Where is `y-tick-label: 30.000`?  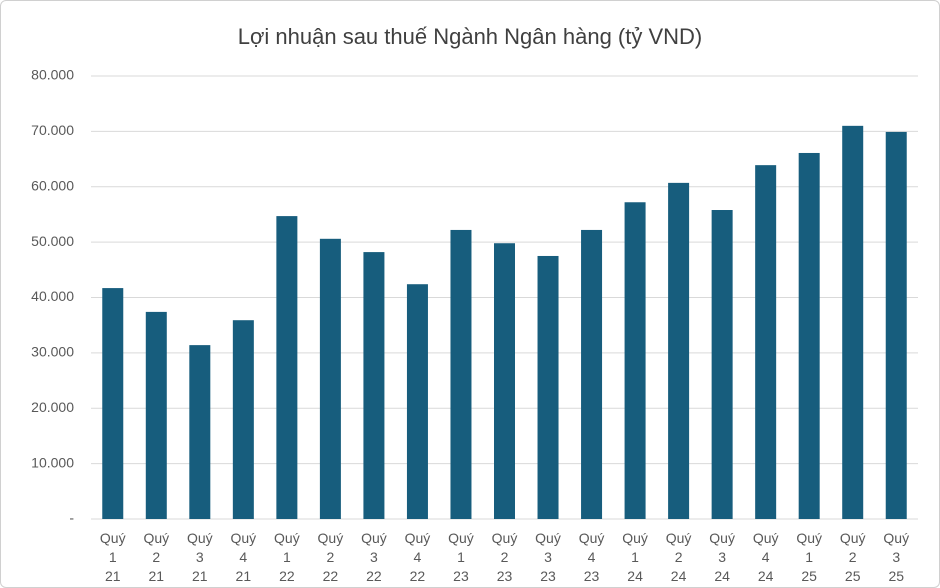 y-tick-label: 30.000 is located at coordinates (52, 352).